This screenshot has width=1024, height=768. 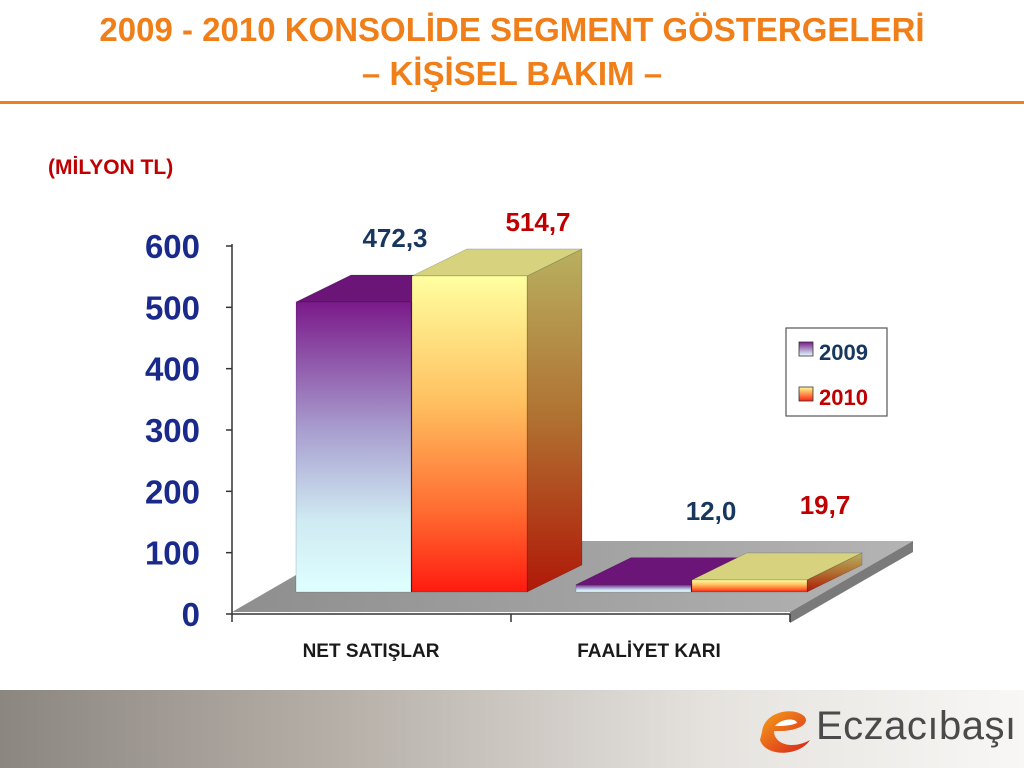 I want to click on title-line-2: – KİŞİSEL BAKIM –, so click(x=512, y=73).